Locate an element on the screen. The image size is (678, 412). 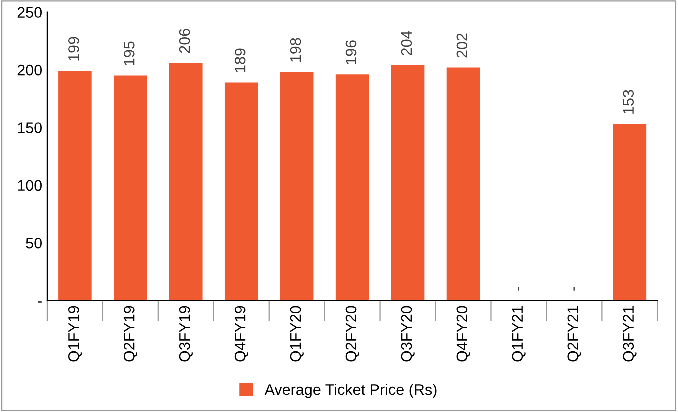
data-label: 204 is located at coordinates (406, 43).